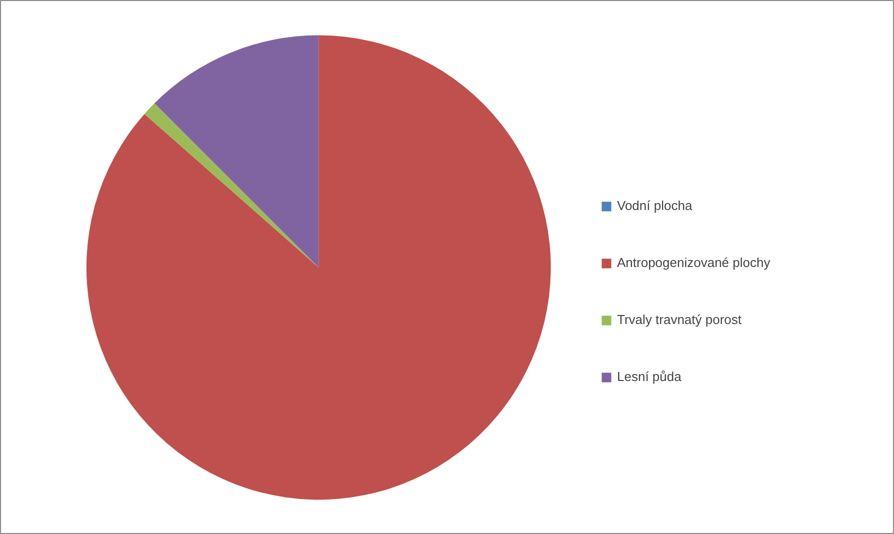  I want to click on legend-label: Antropogenizované plochy, so click(693, 262).